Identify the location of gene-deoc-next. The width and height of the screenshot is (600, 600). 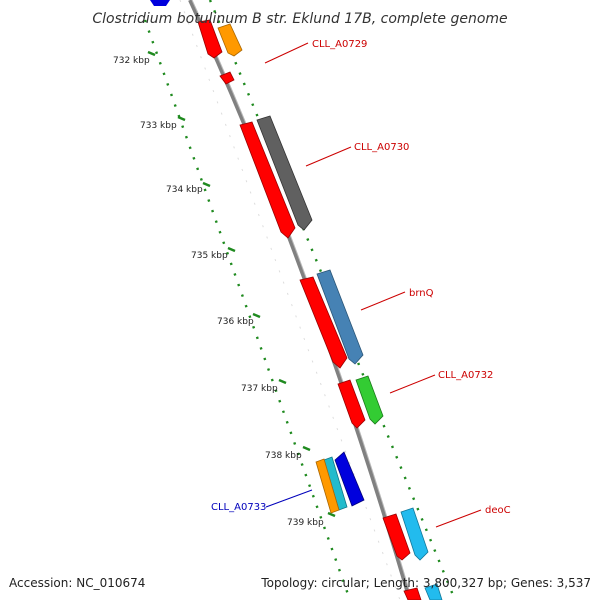
(433, 591).